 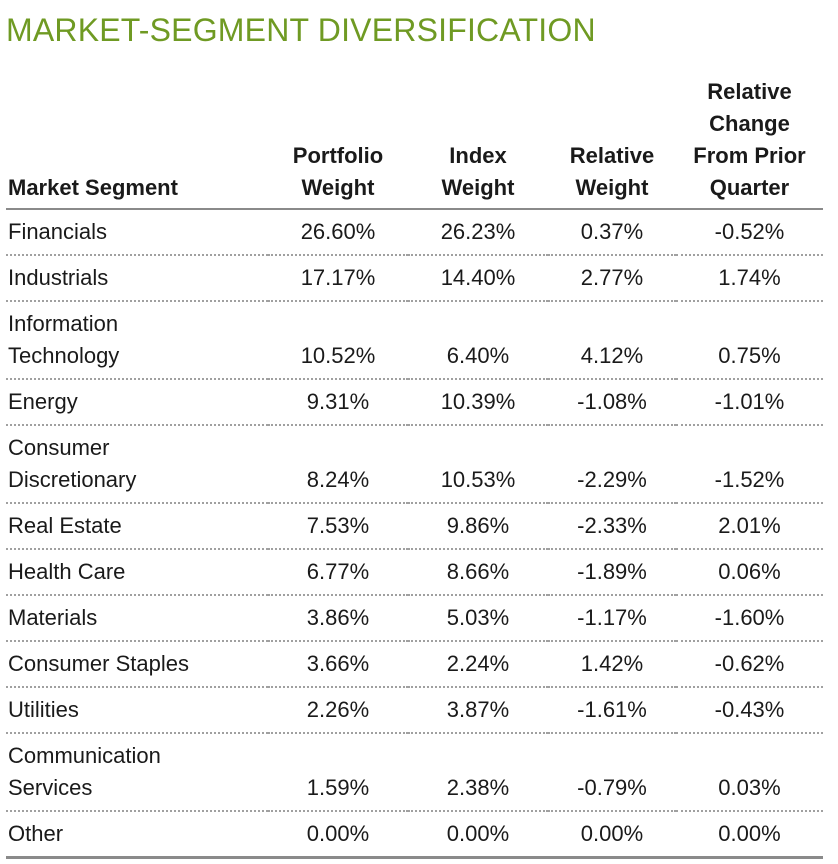 I want to click on header-line: Index, so click(x=478, y=155).